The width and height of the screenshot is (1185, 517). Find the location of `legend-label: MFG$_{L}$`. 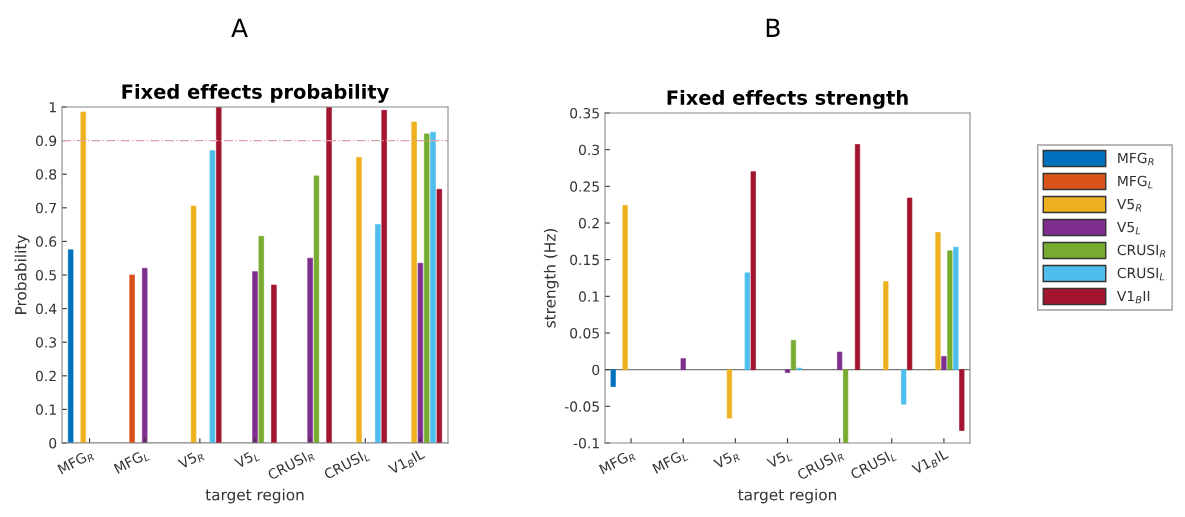

legend-label: MFG$_{L}$ is located at coordinates (1135, 182).